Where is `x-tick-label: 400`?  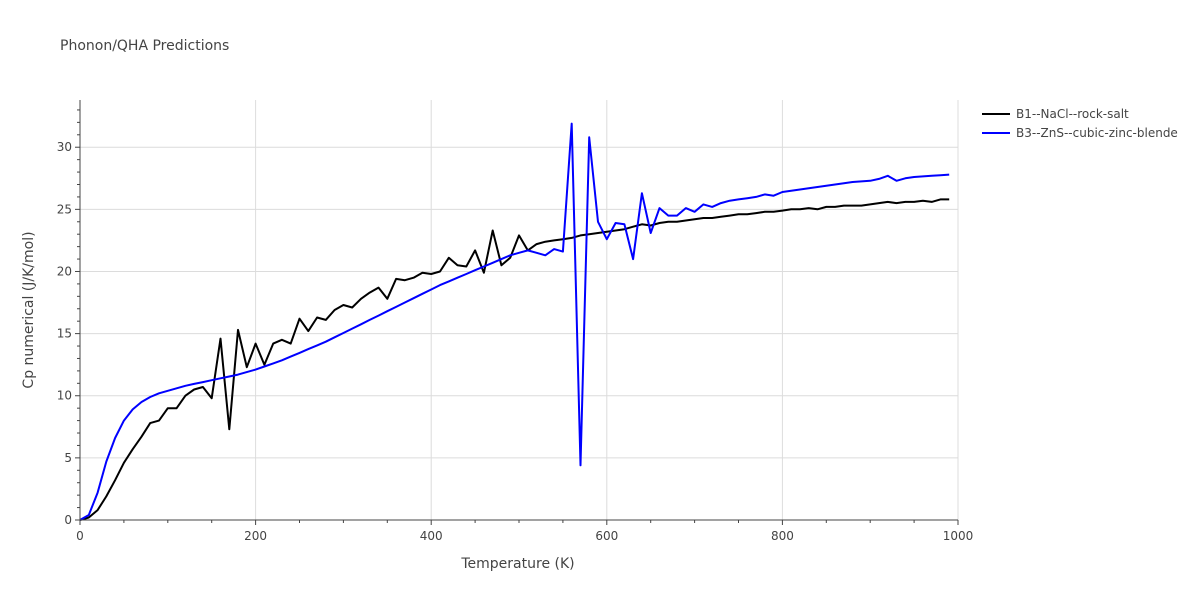 x-tick-label: 400 is located at coordinates (431, 536).